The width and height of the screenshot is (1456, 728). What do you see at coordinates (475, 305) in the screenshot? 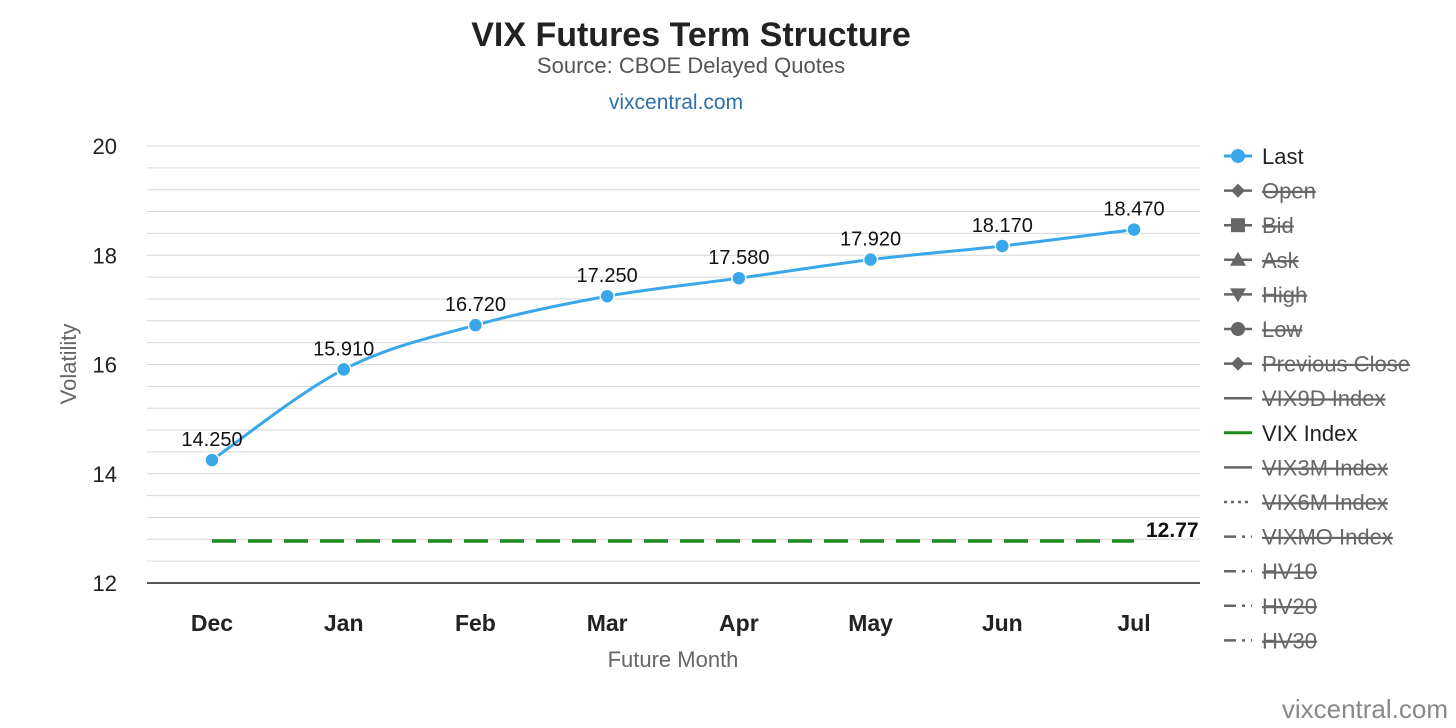
I see `last-data-label: 16.720` at bounding box center [475, 305].